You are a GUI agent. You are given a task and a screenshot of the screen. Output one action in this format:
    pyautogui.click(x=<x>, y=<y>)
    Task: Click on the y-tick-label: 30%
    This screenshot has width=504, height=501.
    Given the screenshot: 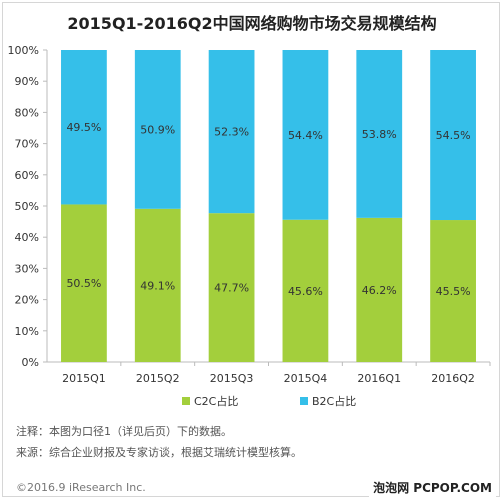 What is the action you would take?
    pyautogui.click(x=27, y=268)
    